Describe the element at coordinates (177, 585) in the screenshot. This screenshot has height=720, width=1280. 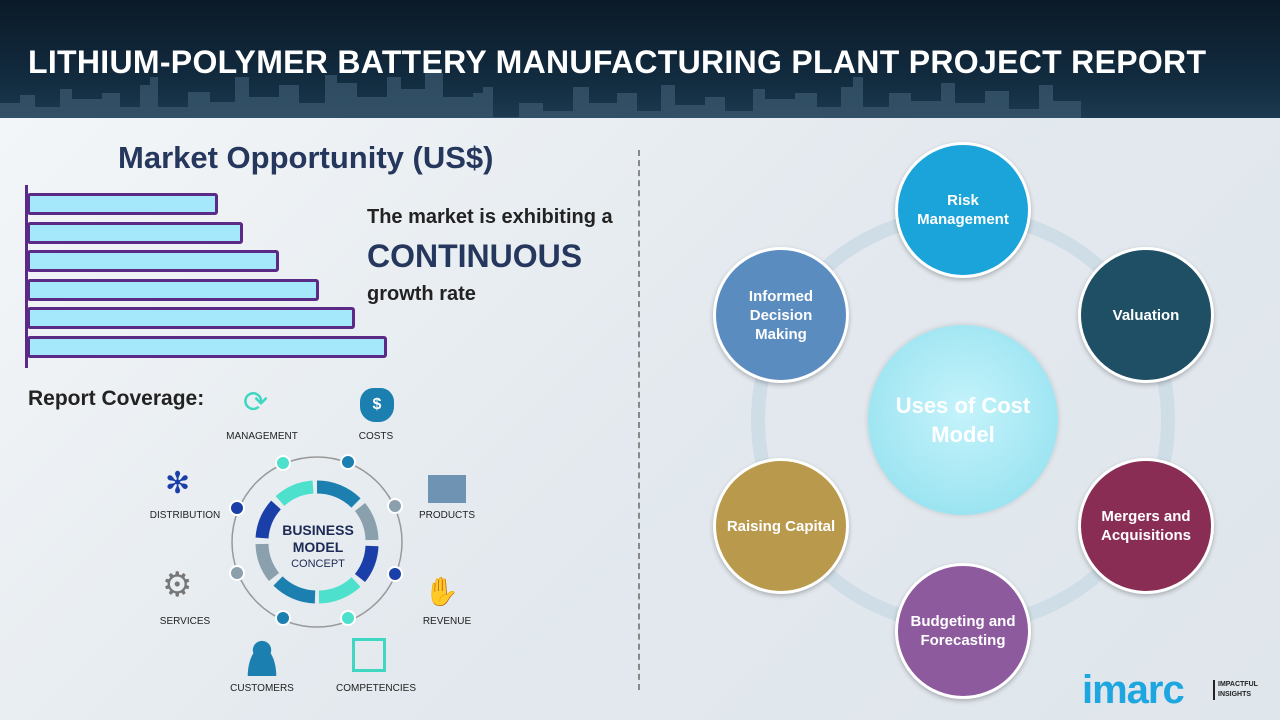
I see `services-icon: ⚙` at that location.